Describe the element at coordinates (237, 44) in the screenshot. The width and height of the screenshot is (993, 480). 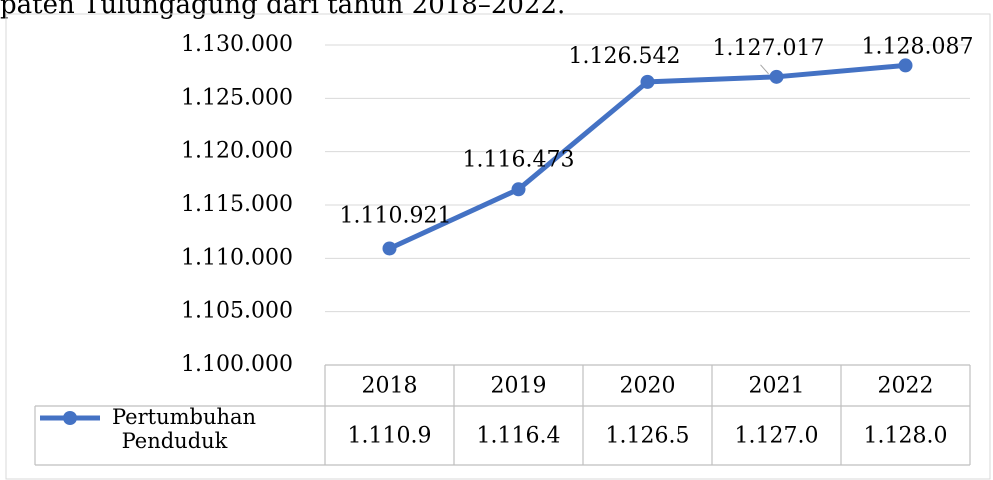
I see `y-tick-label: 1.130.000` at that location.